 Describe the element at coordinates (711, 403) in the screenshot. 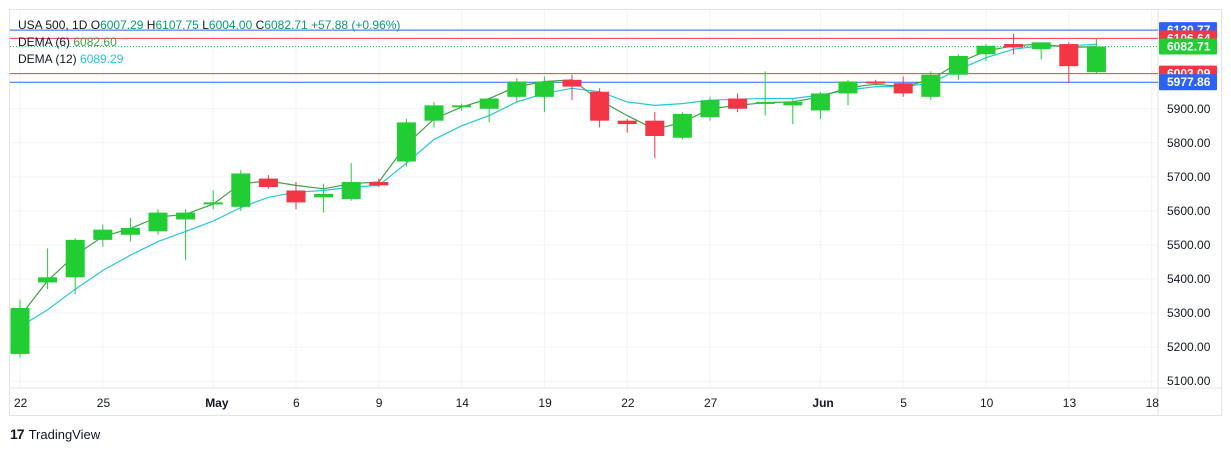

I see `x-tick-label: 27` at that location.